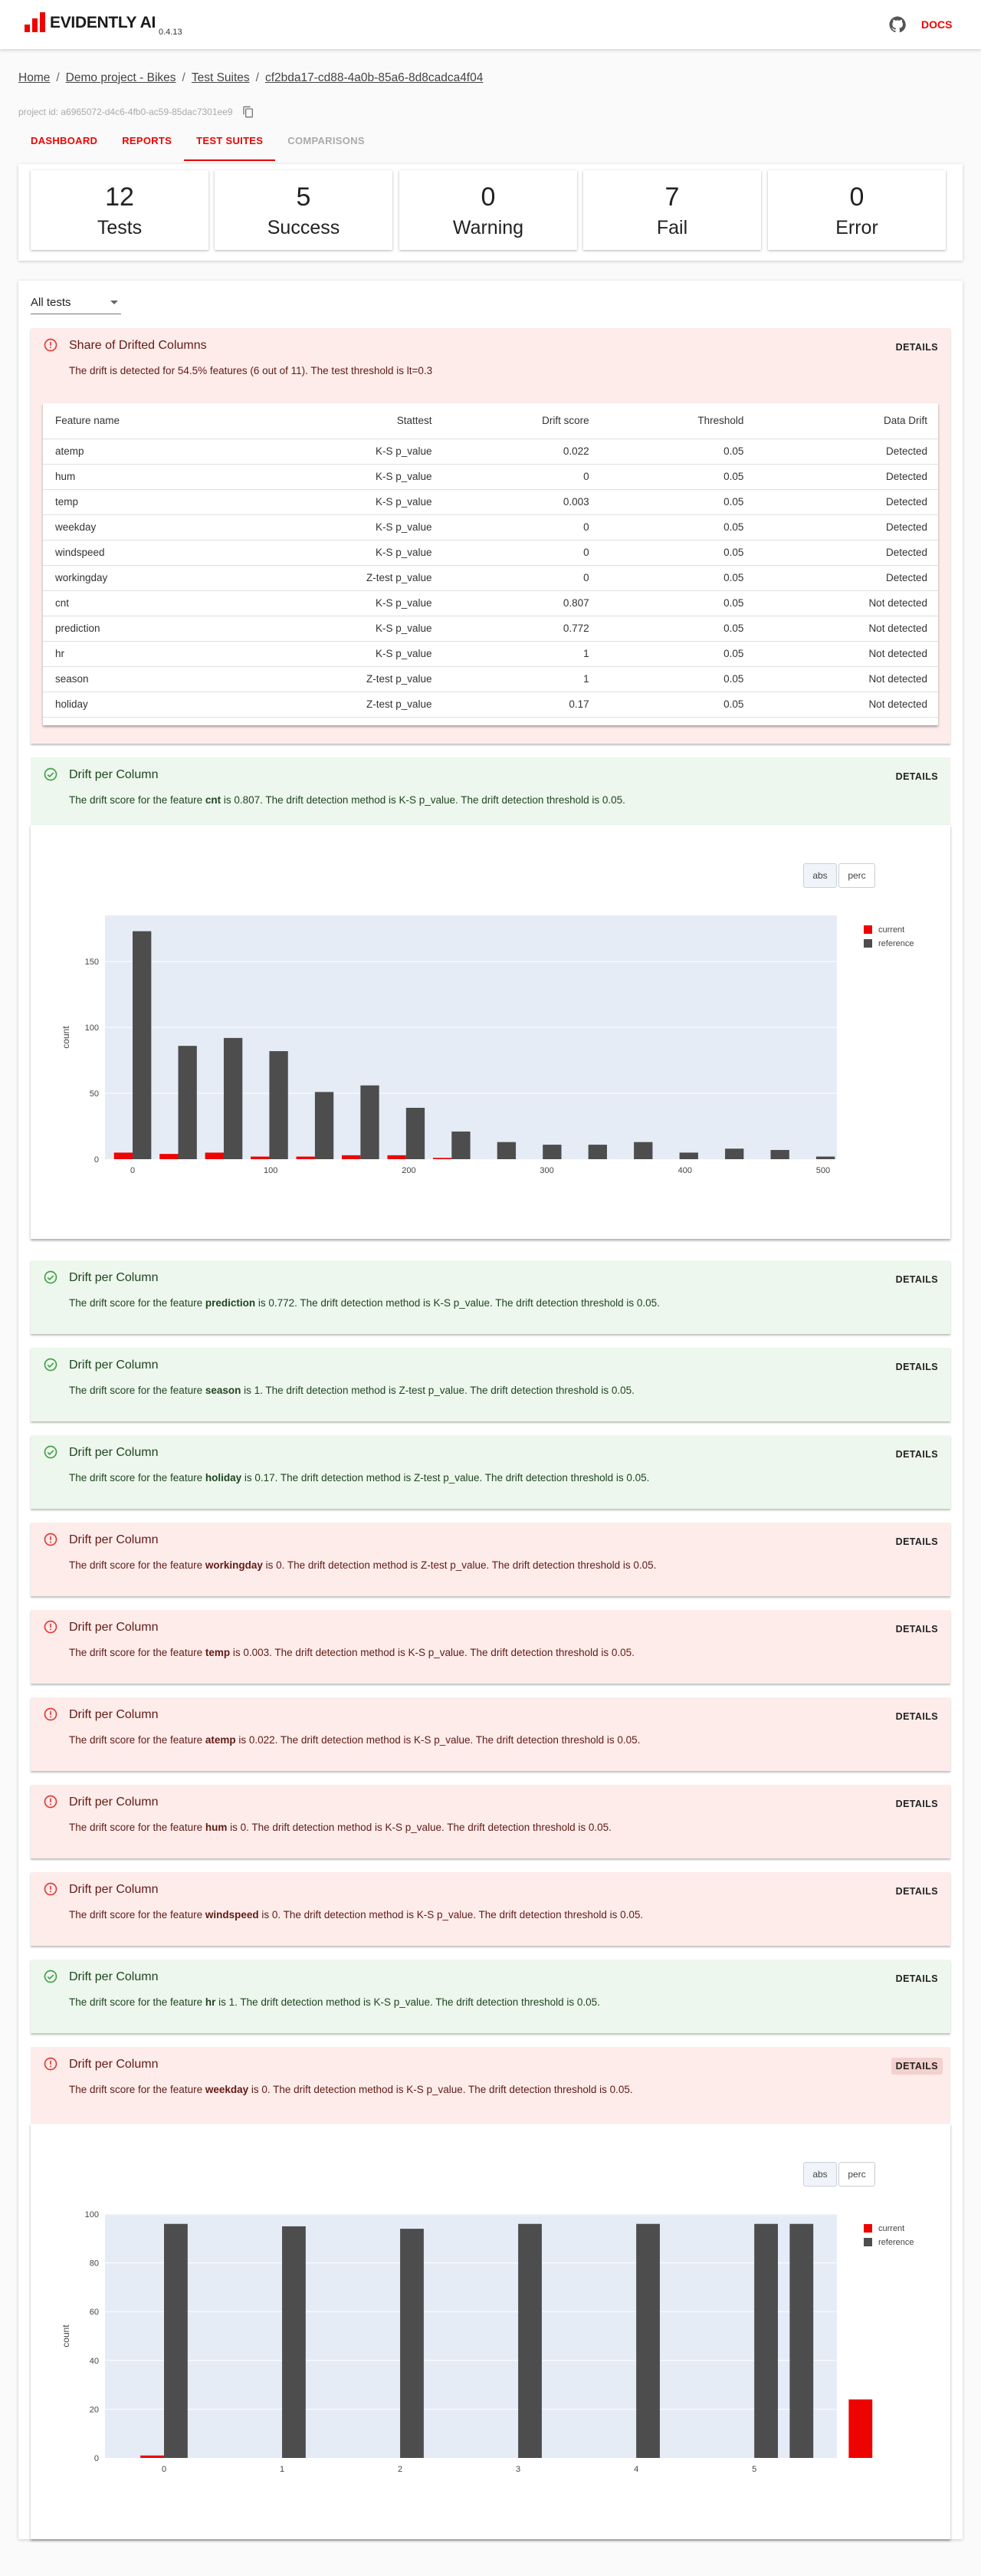 Image resolution: width=981 pixels, height=2576 pixels. Describe the element at coordinates (305, 1158) in the screenshot. I see `bar-current` at that location.